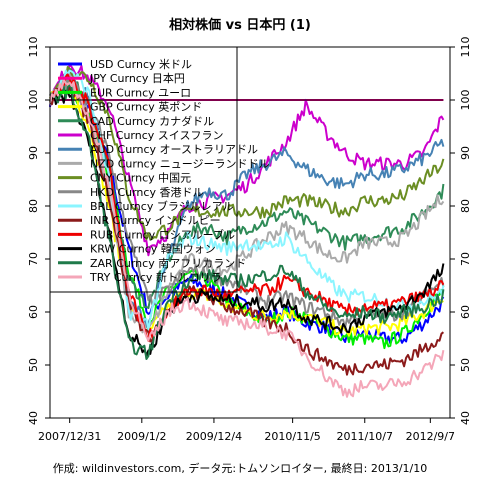  I want to click on y-tick-label-right: 80, so click(465, 206).